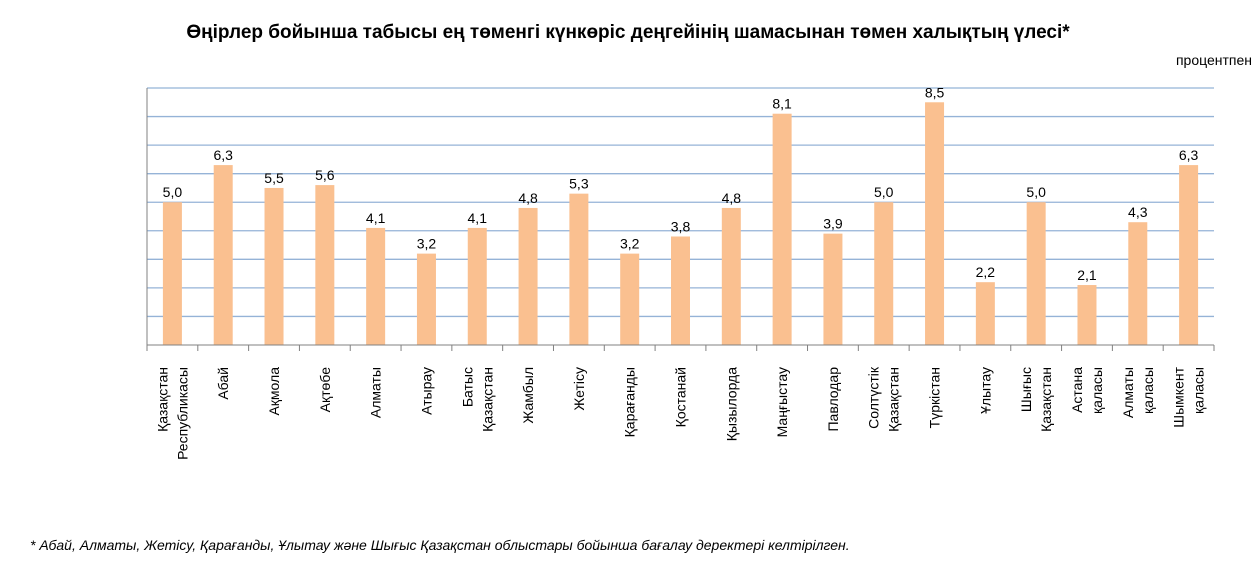  What do you see at coordinates (986, 272) in the screenshot?
I see `data-label: 2,2` at bounding box center [986, 272].